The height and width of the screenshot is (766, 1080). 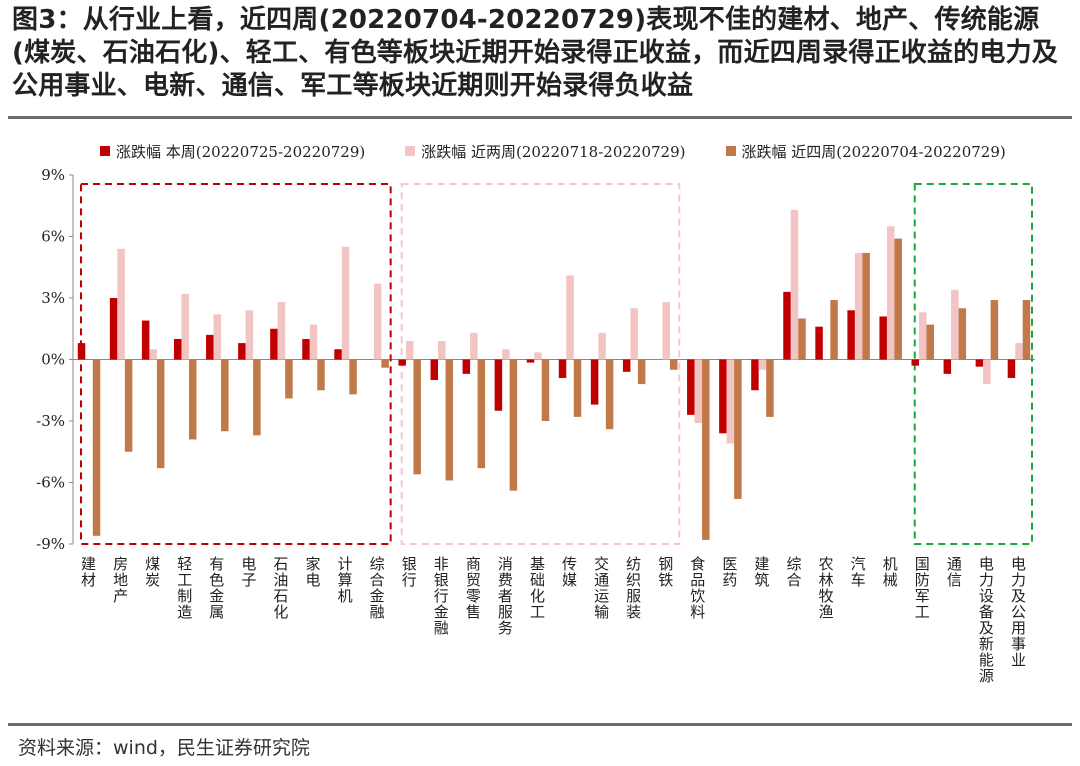 What do you see at coordinates (410, 151) in the screenshot?
I see `legend-swatch-two-weeks` at bounding box center [410, 151].